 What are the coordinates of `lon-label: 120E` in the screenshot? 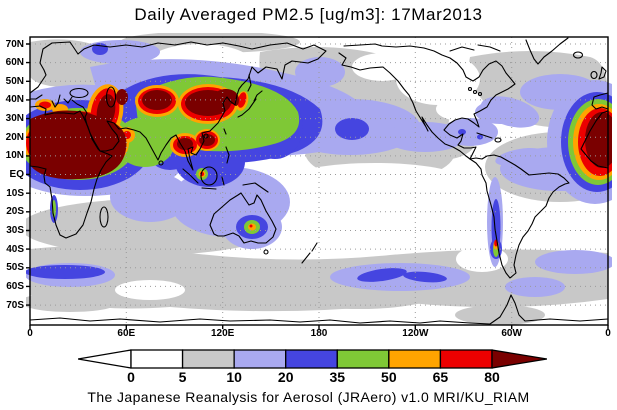 It's located at (222, 333).